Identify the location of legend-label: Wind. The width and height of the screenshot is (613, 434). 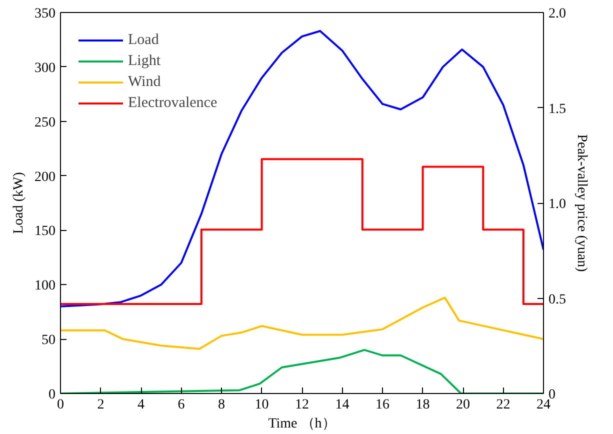
(144, 82).